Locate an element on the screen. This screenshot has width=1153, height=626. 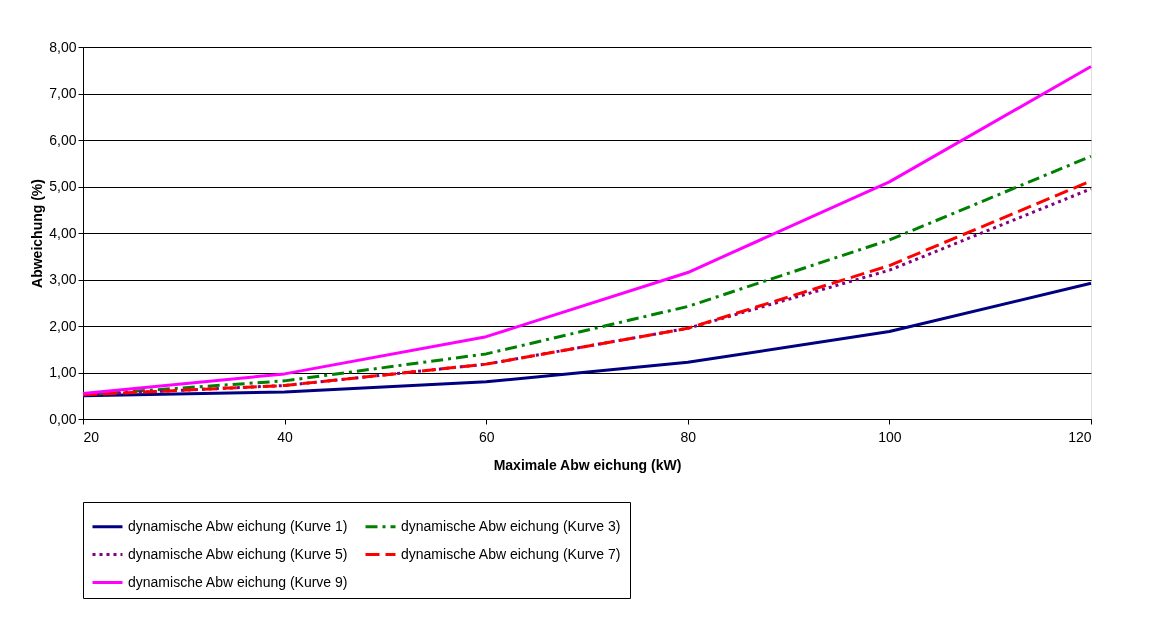
y-tick-label: 3,00 is located at coordinates (63, 279).